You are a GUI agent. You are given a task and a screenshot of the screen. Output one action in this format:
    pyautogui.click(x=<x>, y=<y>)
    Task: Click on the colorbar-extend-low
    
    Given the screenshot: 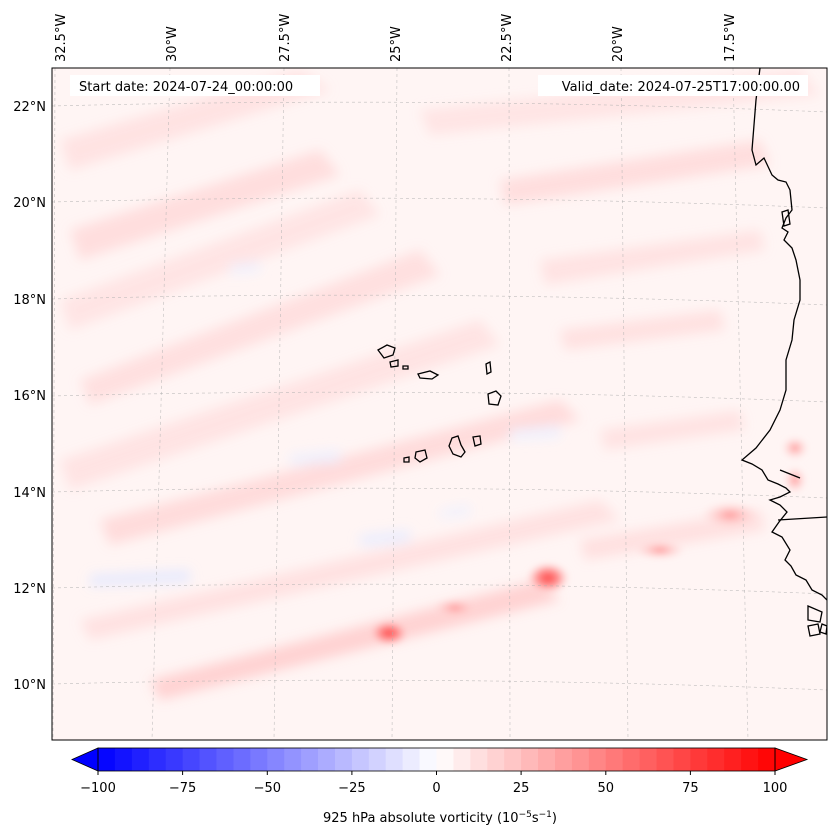 What is the action you would take?
    pyautogui.click(x=85, y=759)
    